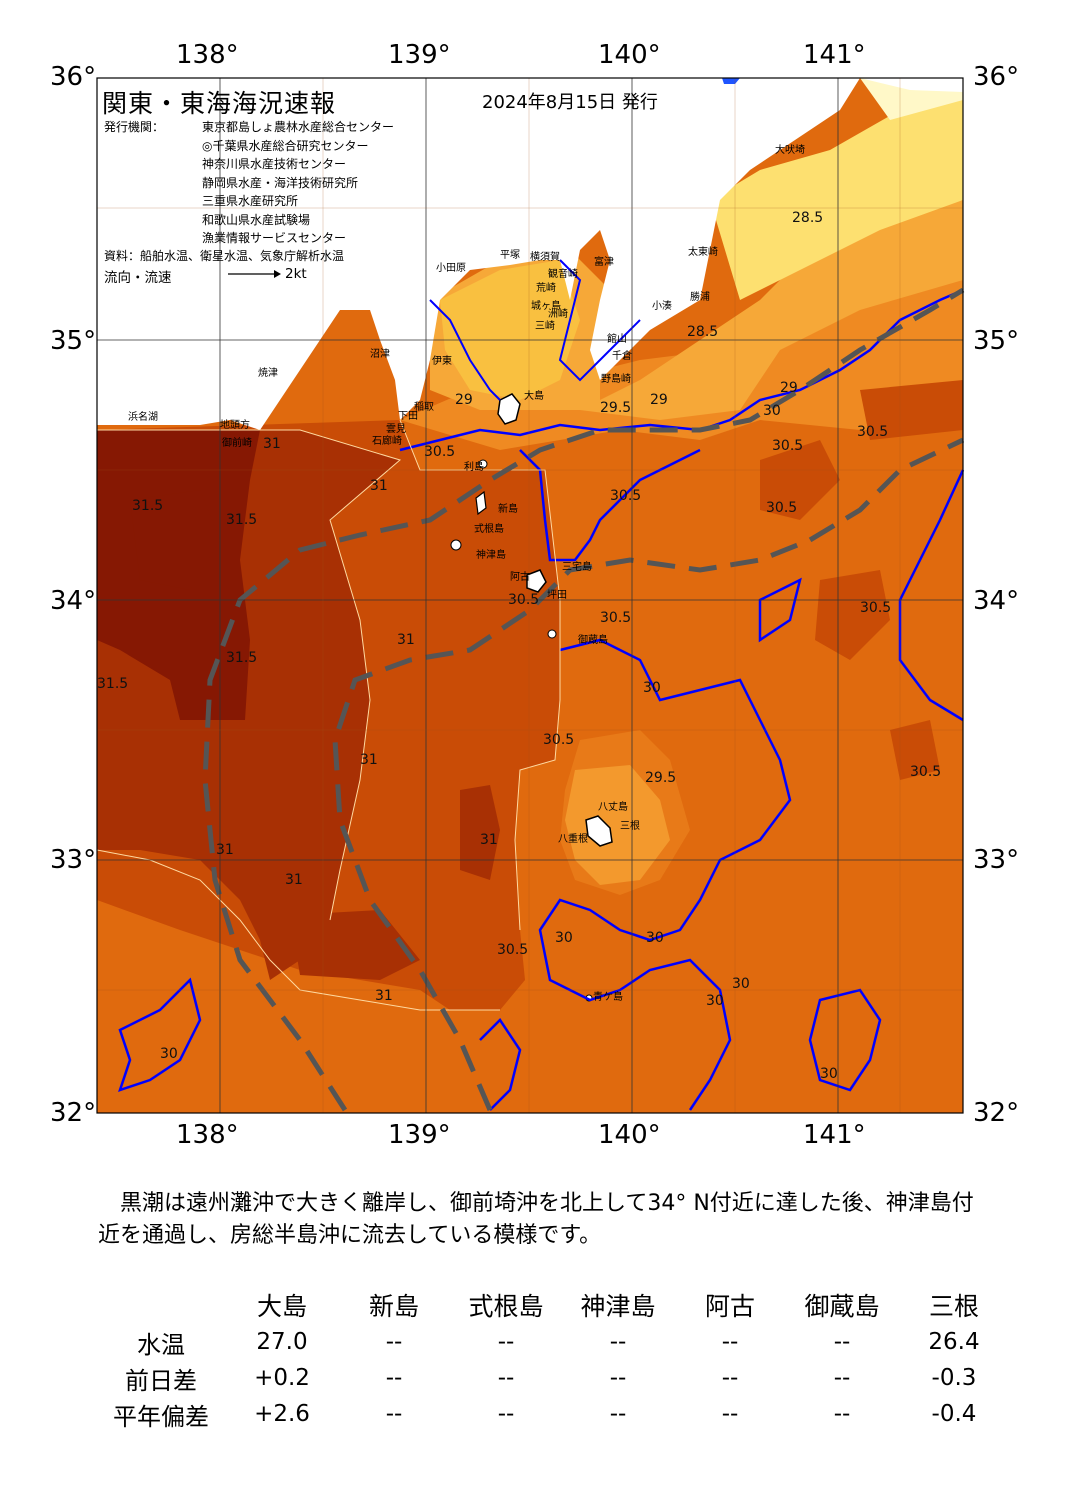  Describe the element at coordinates (546, 306) in the screenshot. I see `place-name: 城ヶ島` at that location.